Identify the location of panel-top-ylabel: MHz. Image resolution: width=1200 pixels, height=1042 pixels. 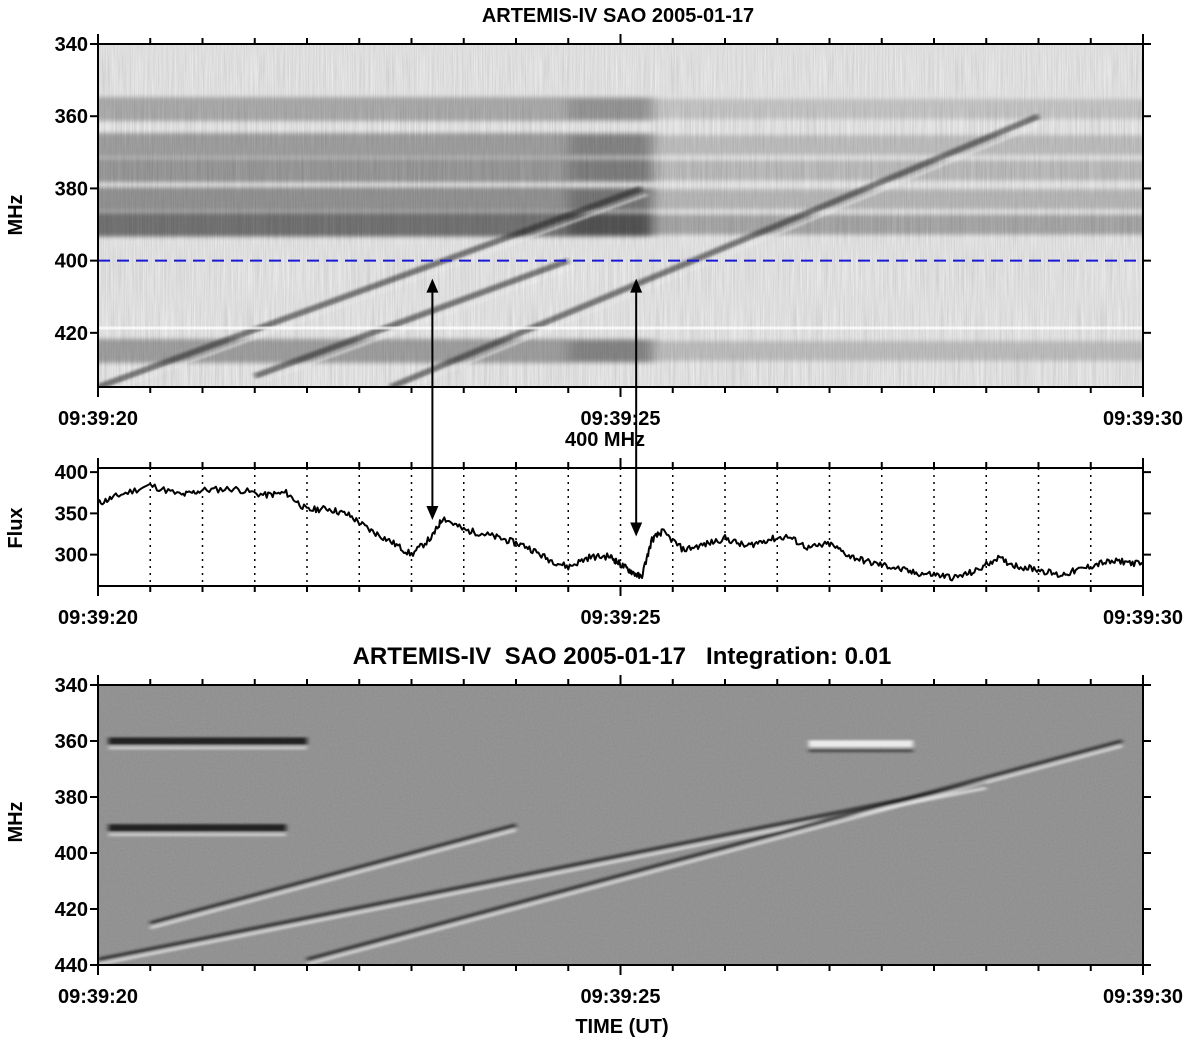
(16, 214).